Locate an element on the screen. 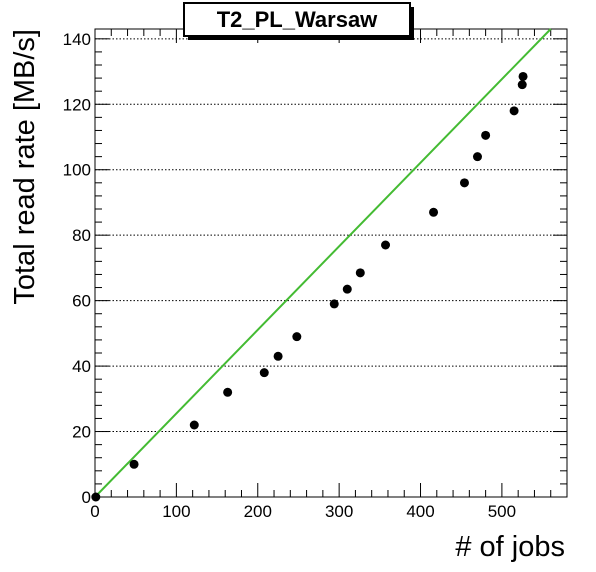 This screenshot has width=596, height=572. y-tick-label: 100 is located at coordinates (77, 170).